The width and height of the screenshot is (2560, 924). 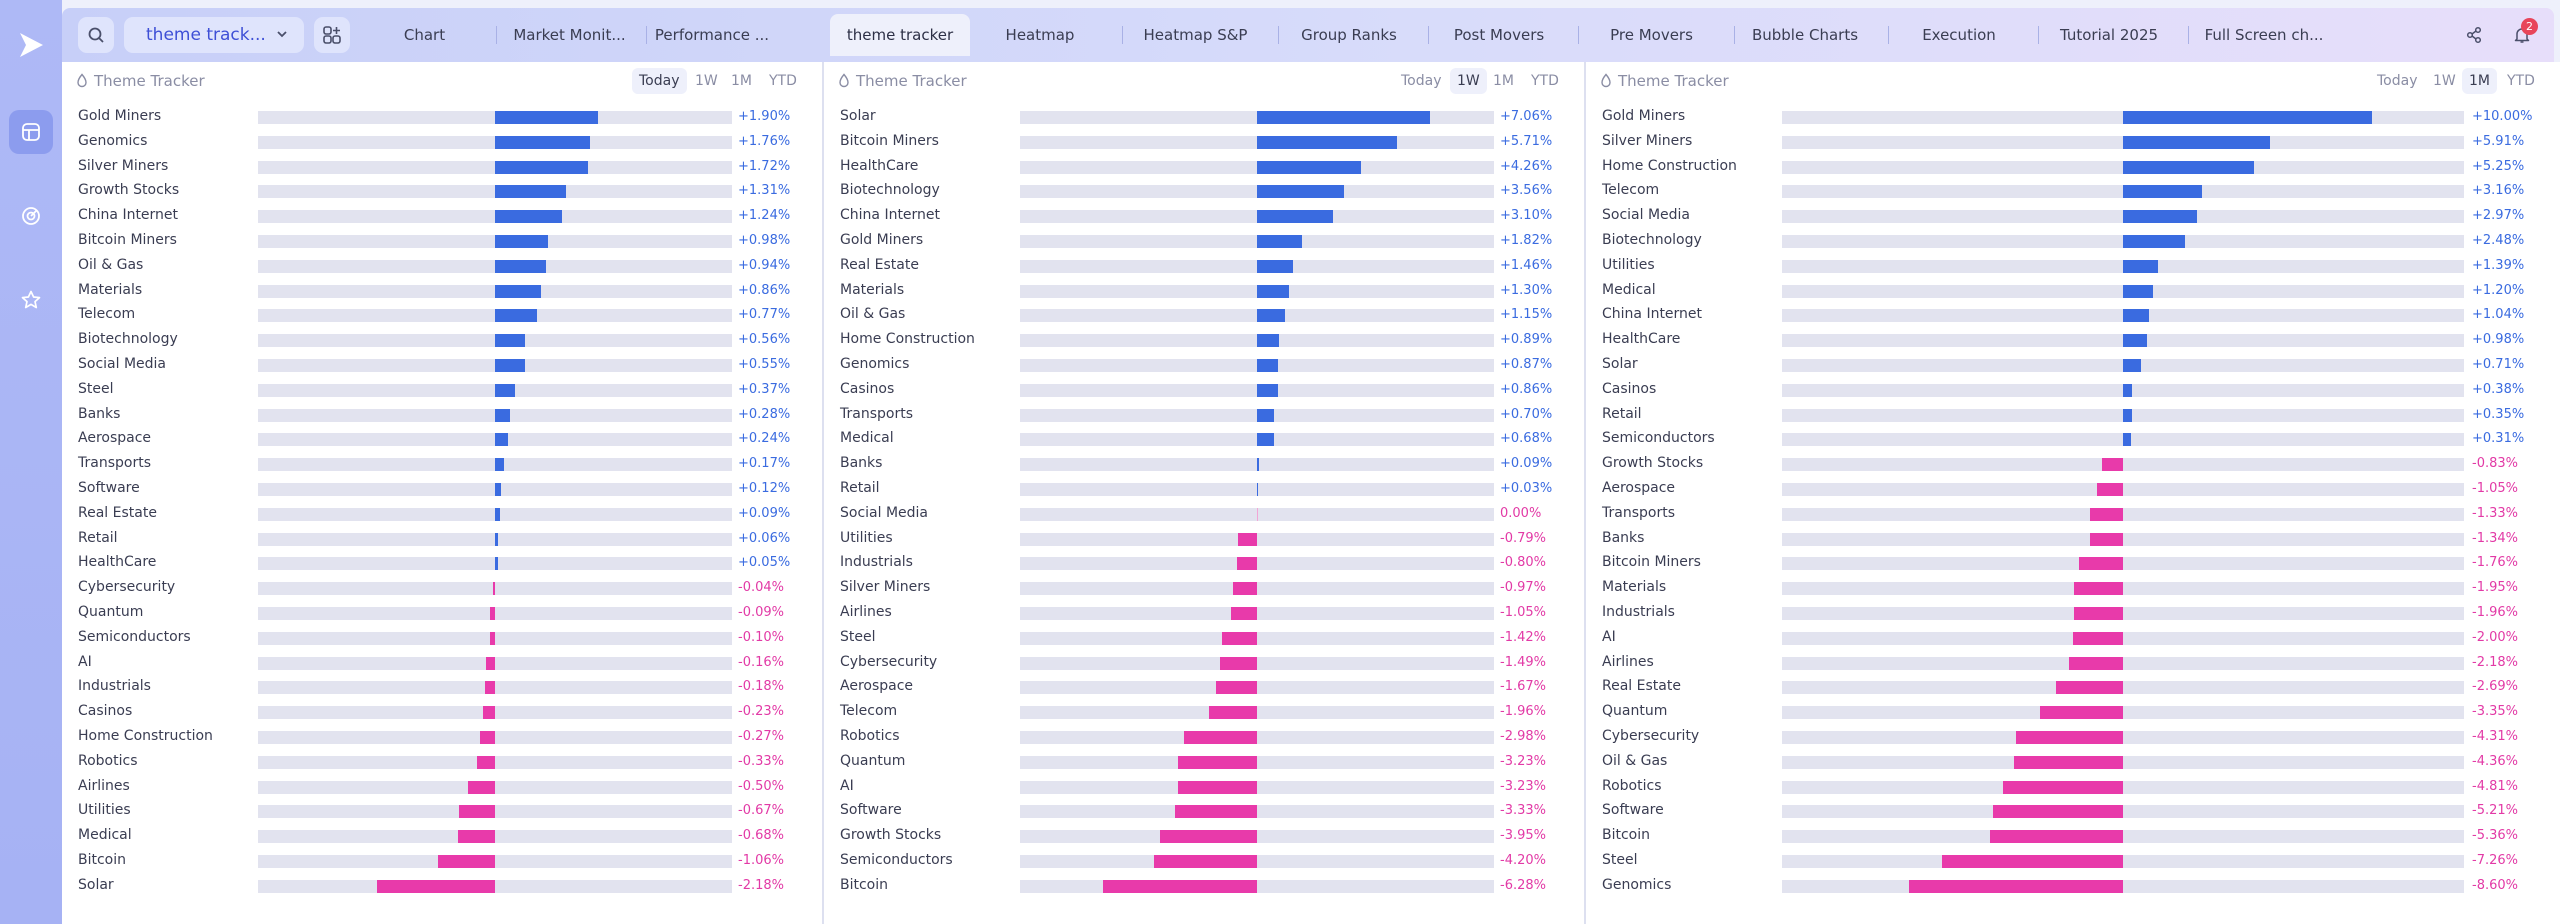 What do you see at coordinates (2474, 35) in the screenshot?
I see `share-button` at bounding box center [2474, 35].